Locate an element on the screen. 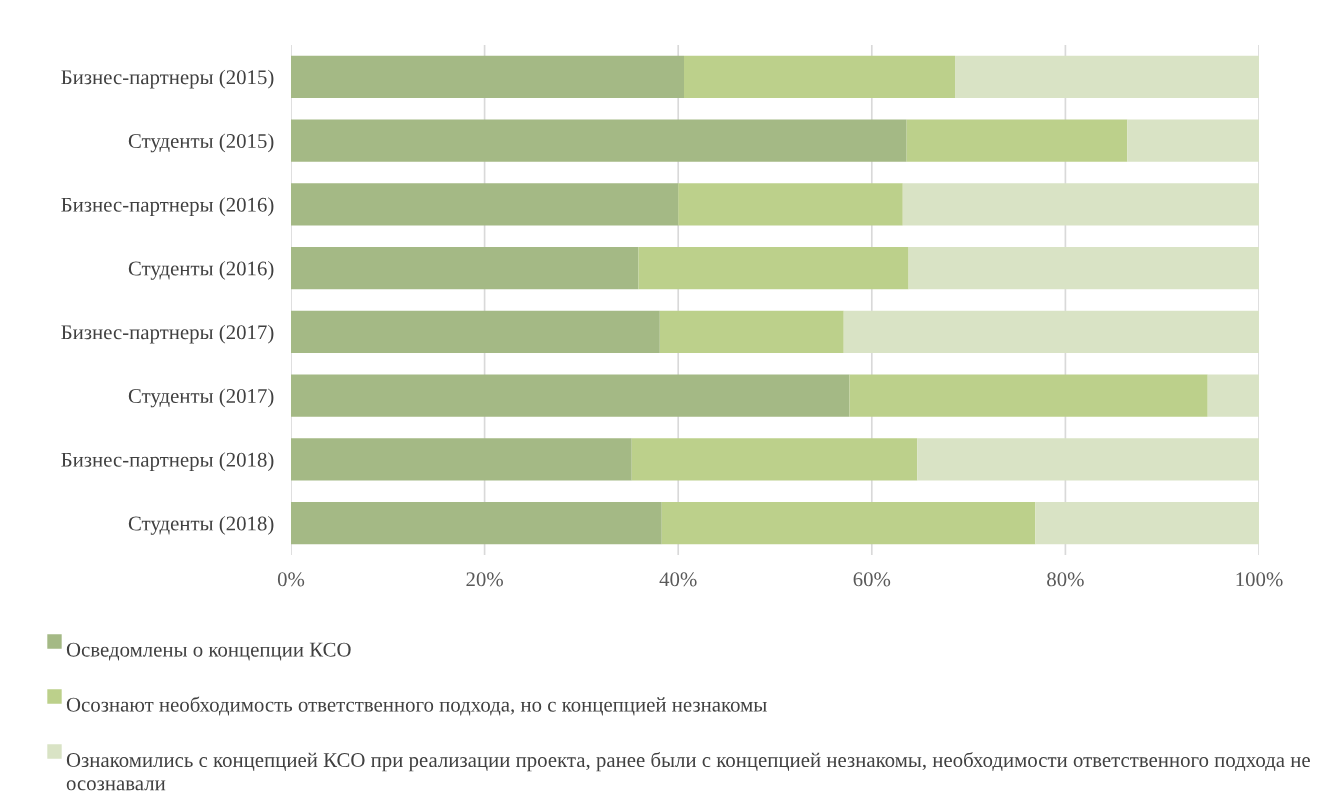 This screenshot has width=1317, height=807. x-tick-label: 20% is located at coordinates (484, 579).